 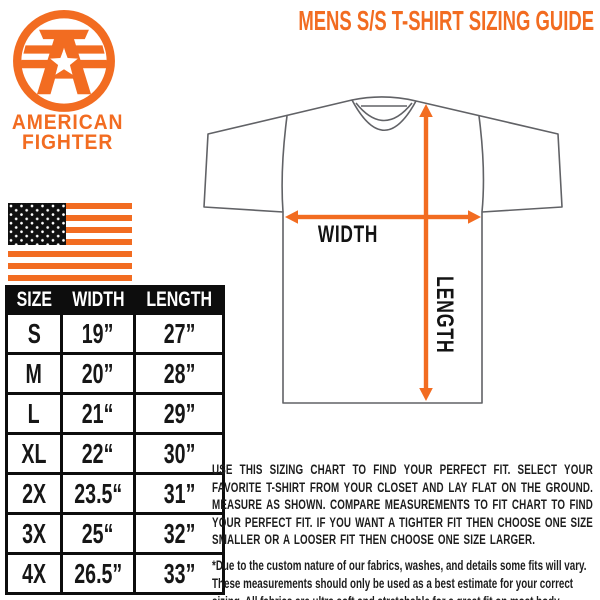 I want to click on american-fighter-logo-icon, so click(x=64, y=62).